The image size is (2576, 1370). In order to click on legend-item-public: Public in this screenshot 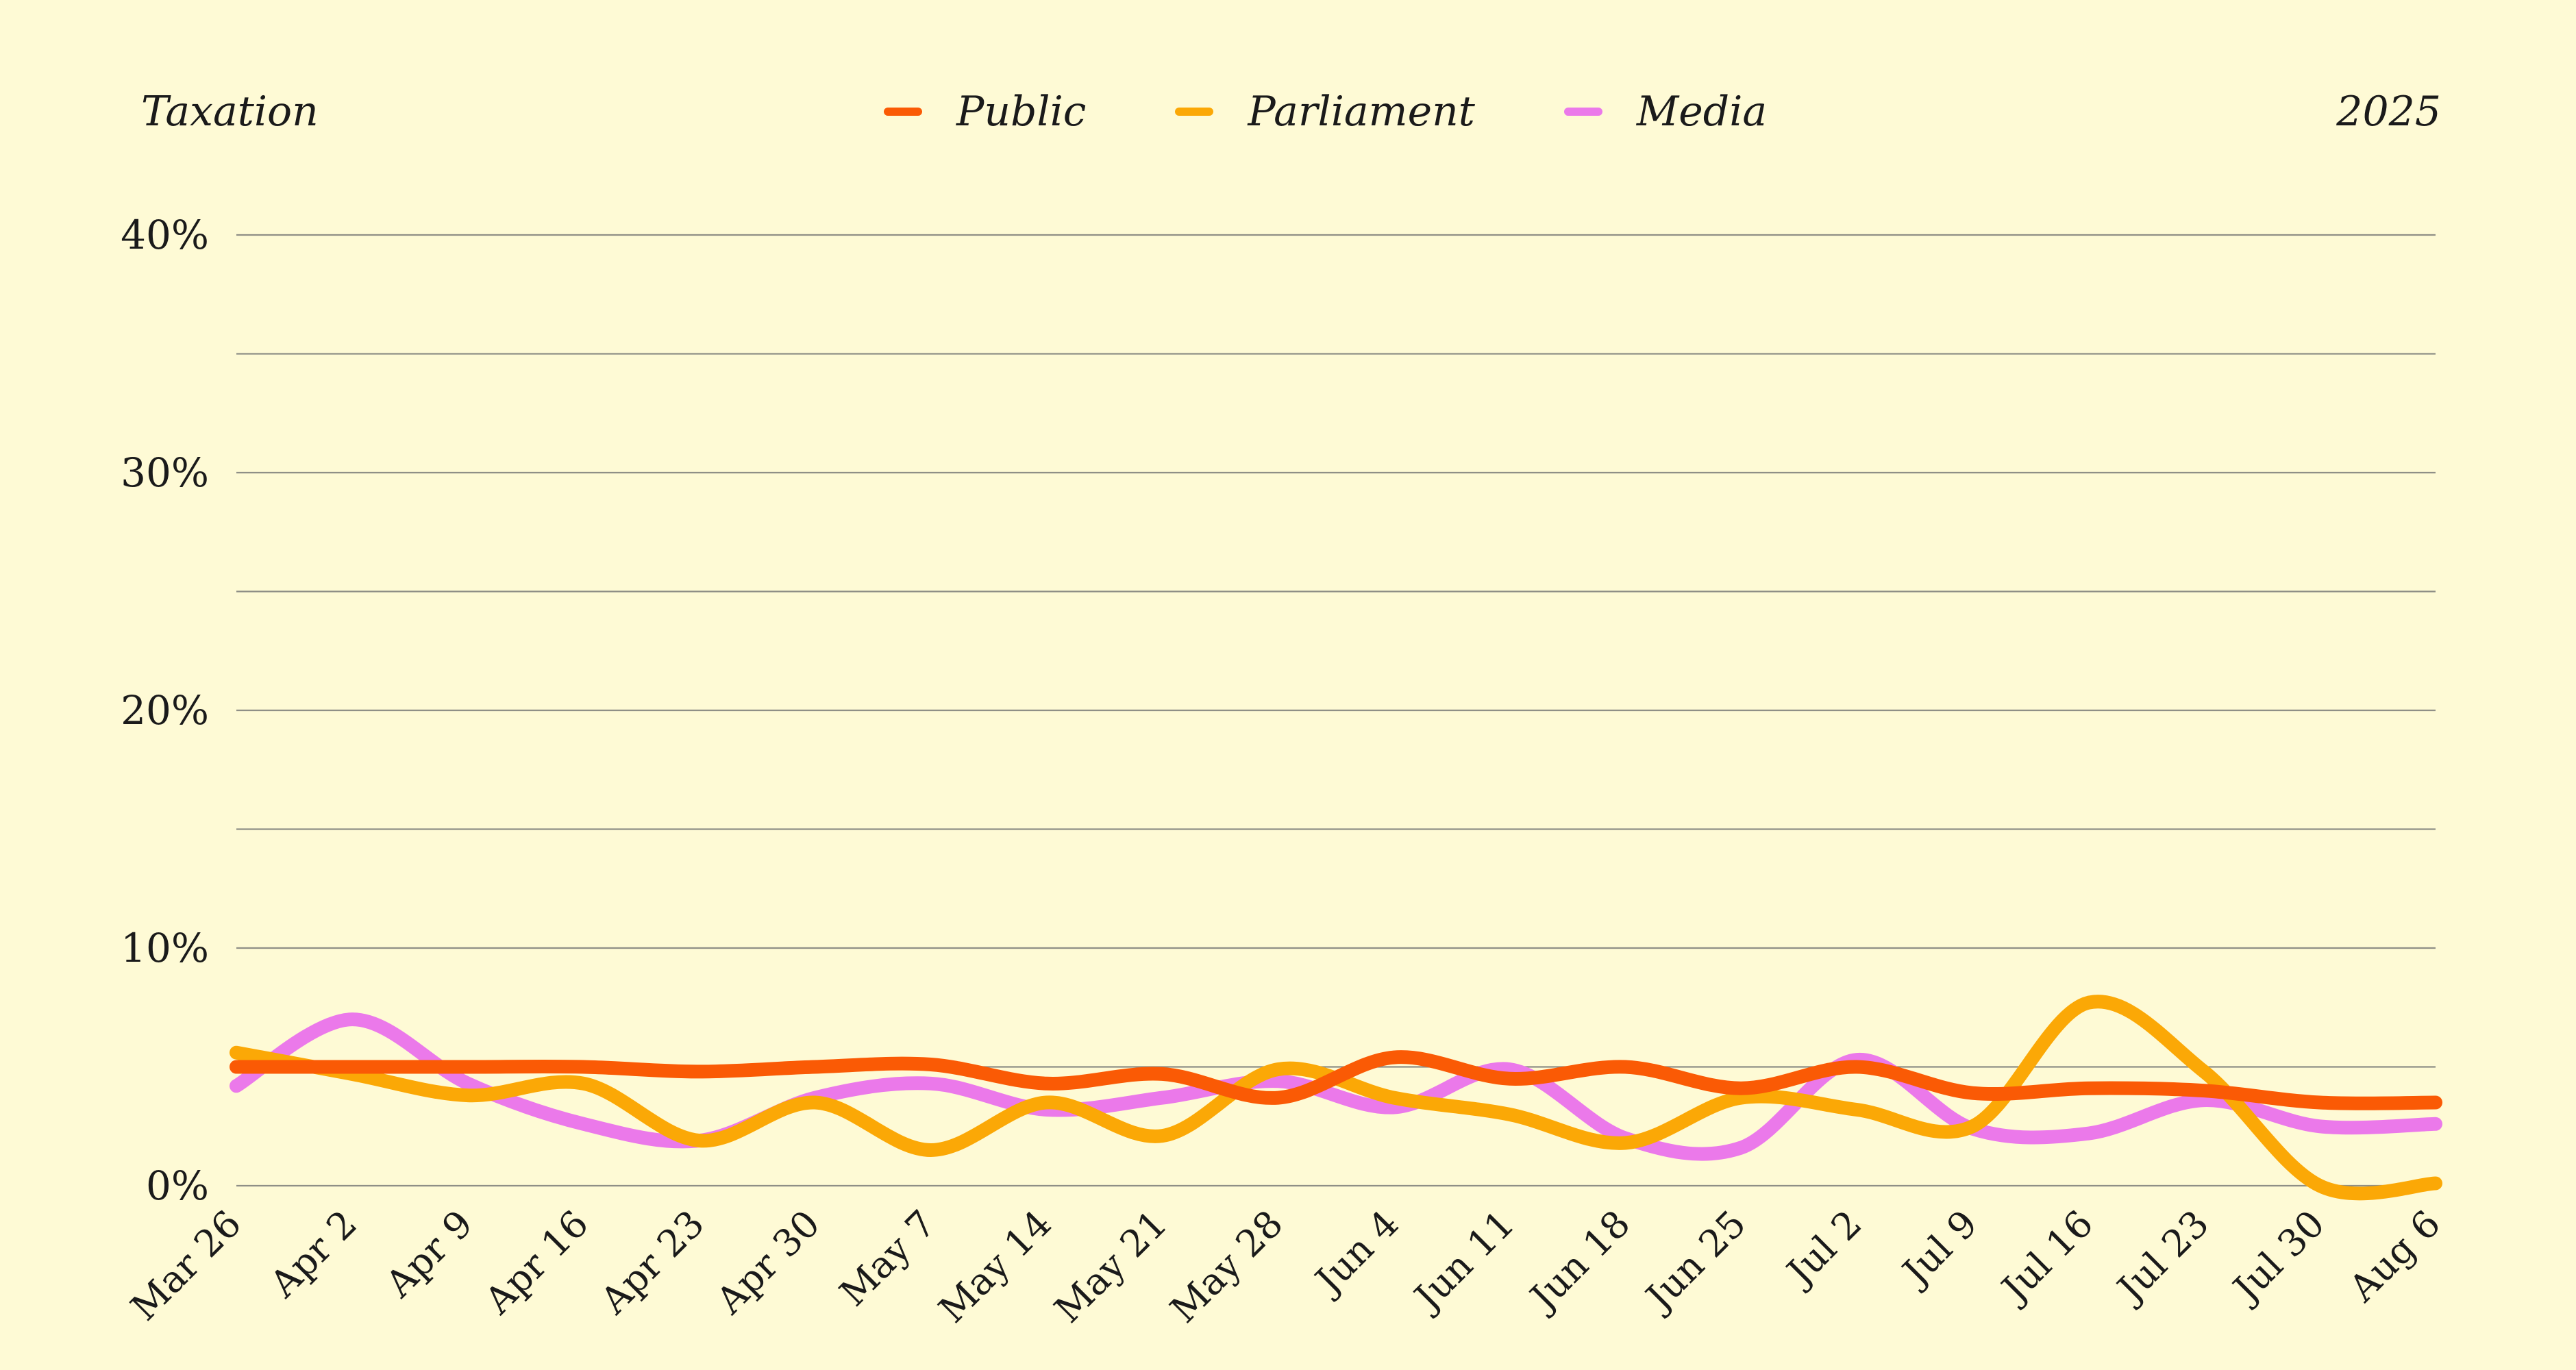, I will do `click(985, 112)`.